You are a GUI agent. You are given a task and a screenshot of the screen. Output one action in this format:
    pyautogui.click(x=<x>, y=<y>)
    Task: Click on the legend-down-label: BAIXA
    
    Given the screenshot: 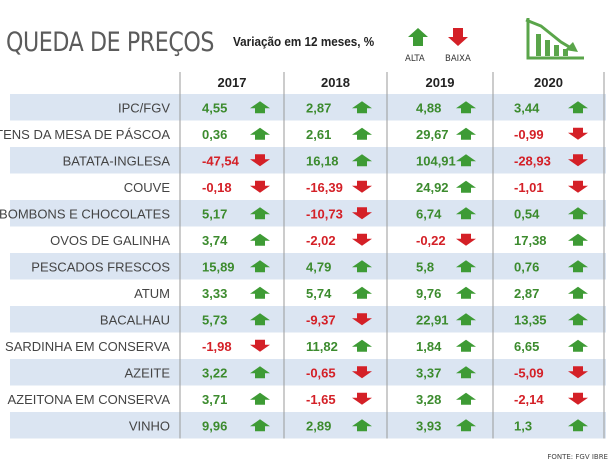 What is the action you would take?
    pyautogui.click(x=458, y=59)
    